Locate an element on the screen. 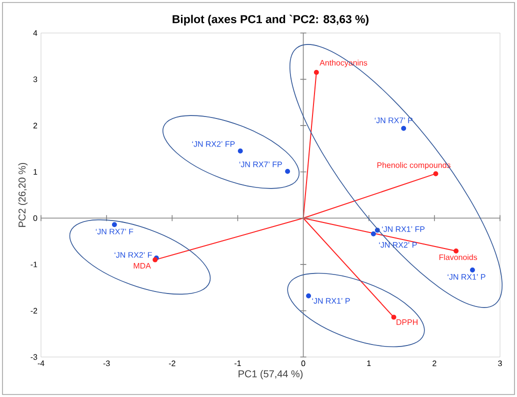 The image size is (517, 397). y-axis-title: PC2 (26,20 %) is located at coordinates (23, 194).